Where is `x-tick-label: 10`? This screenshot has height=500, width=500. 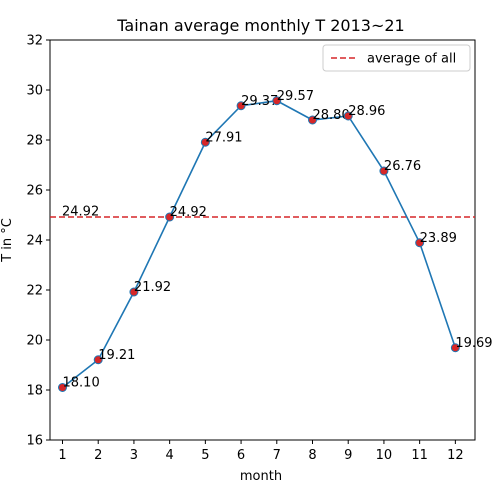 x-tick-label: 10 is located at coordinates (384, 455).